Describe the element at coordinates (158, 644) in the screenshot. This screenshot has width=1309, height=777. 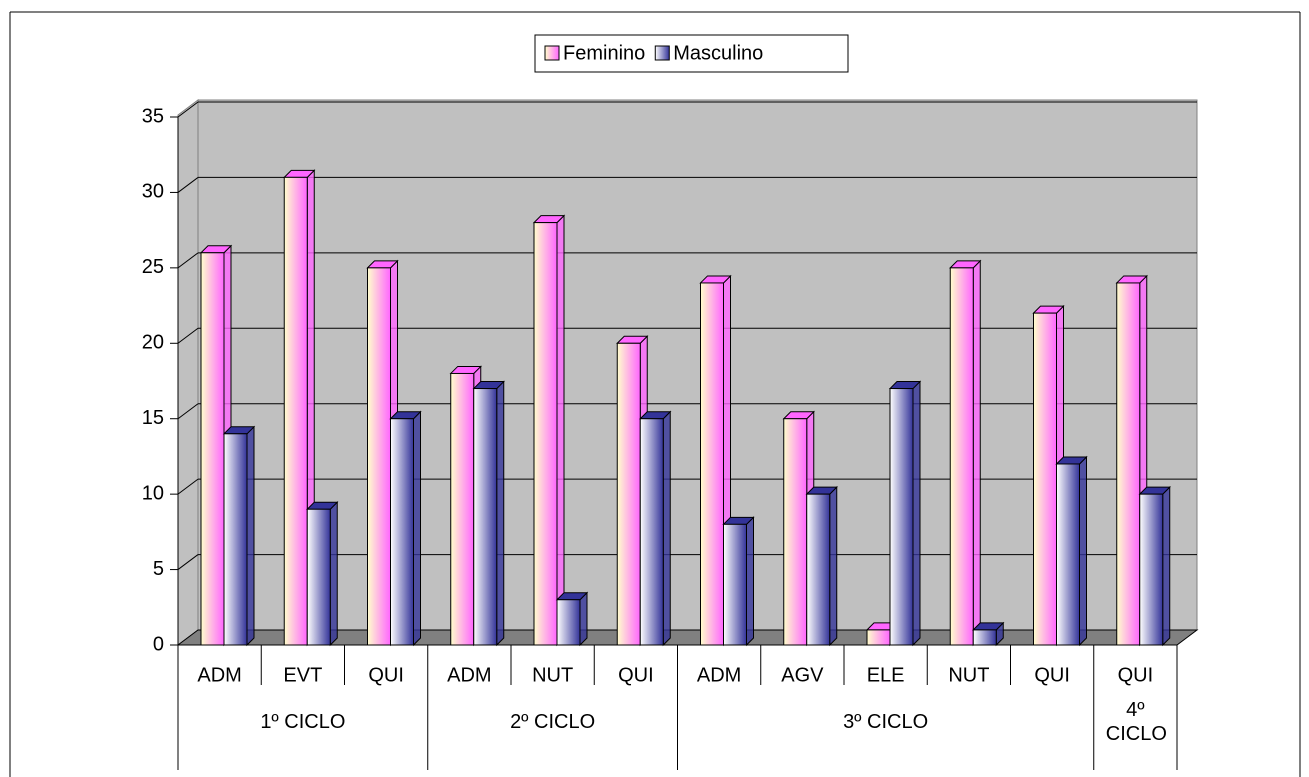
I see `y-tick-label: 0` at that location.